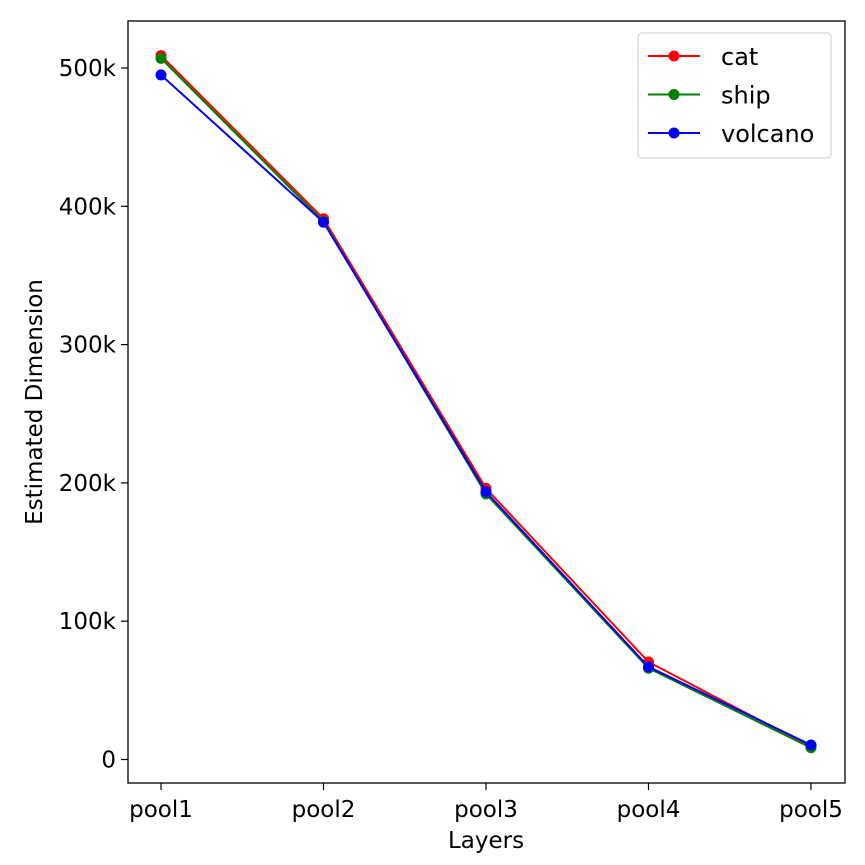 Image resolution: width=865 pixels, height=865 pixels. I want to click on y-tick-label: 400k, so click(88, 207).